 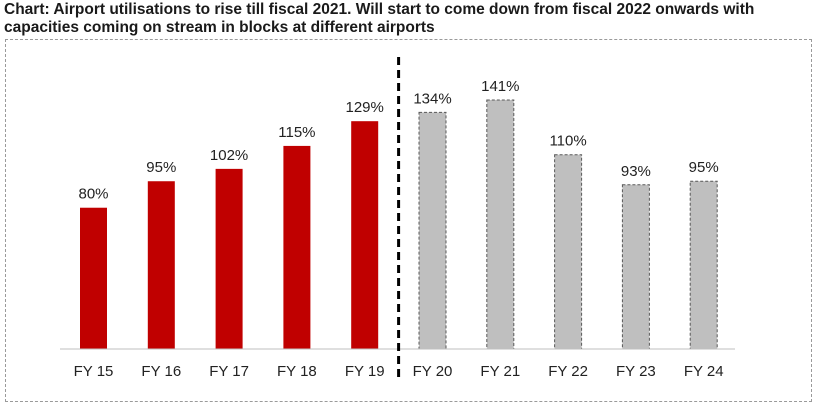 What do you see at coordinates (703, 265) in the screenshot?
I see `bar-fy24` at bounding box center [703, 265].